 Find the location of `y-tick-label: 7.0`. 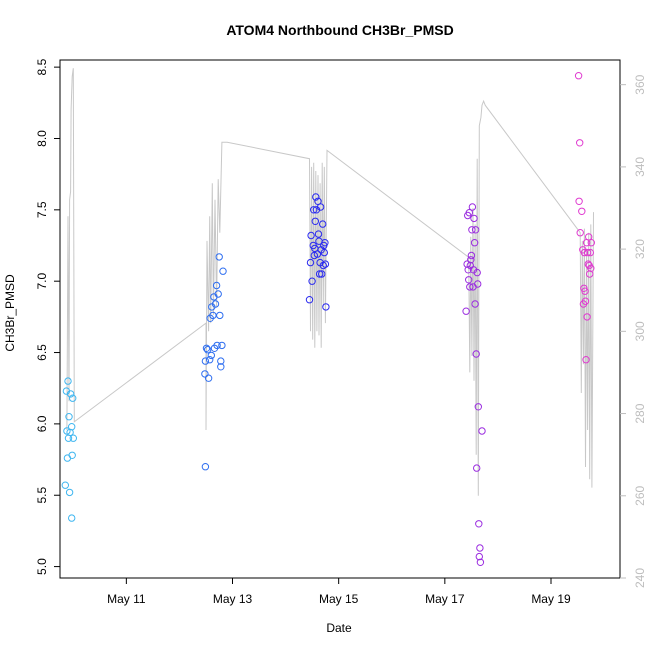

y-tick-label: 7.0 is located at coordinates (42, 281).